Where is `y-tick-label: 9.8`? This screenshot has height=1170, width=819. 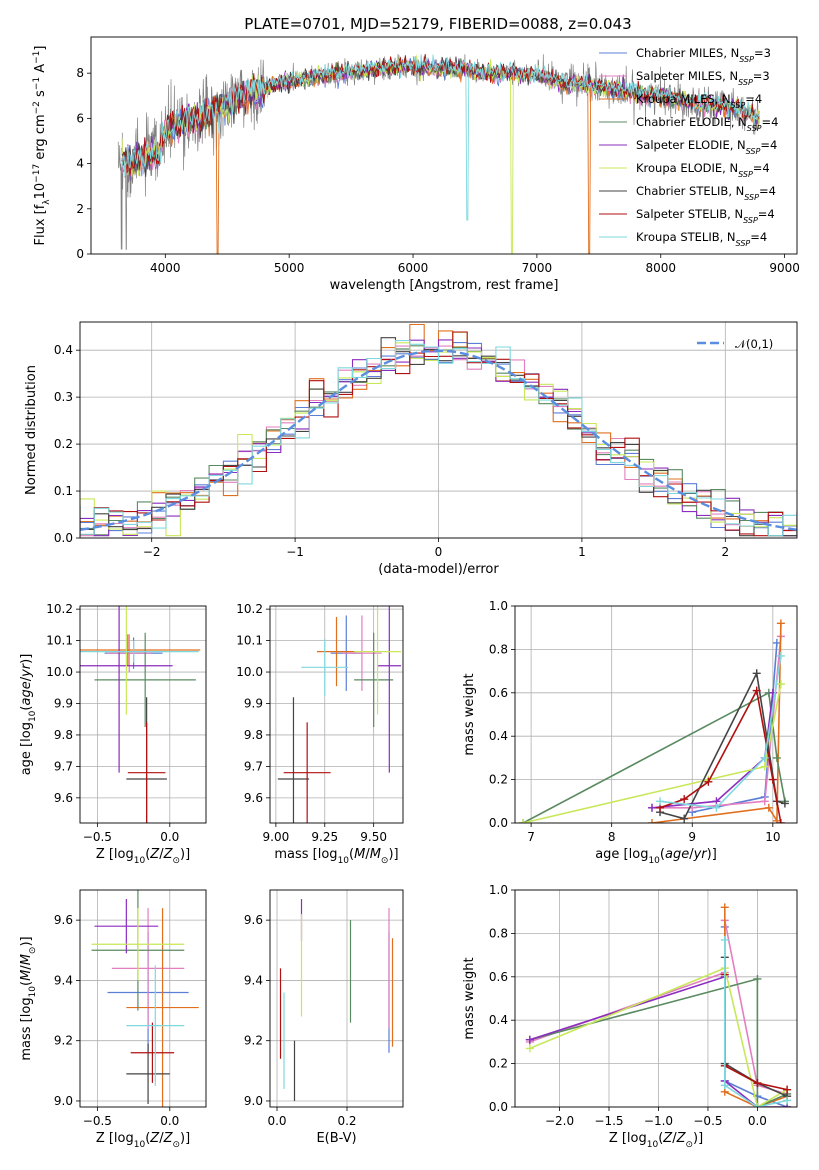 y-tick-label: 9.8 is located at coordinates (253, 735).